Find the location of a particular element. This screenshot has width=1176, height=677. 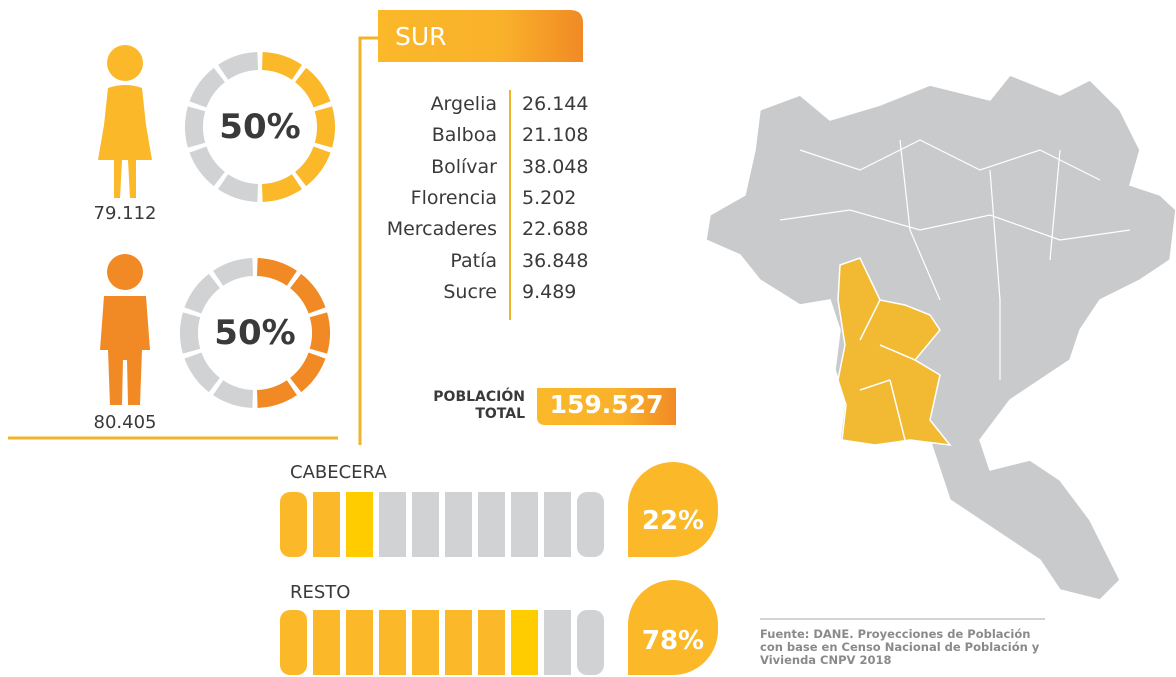

municipality-population: 9.489 is located at coordinates (549, 291).